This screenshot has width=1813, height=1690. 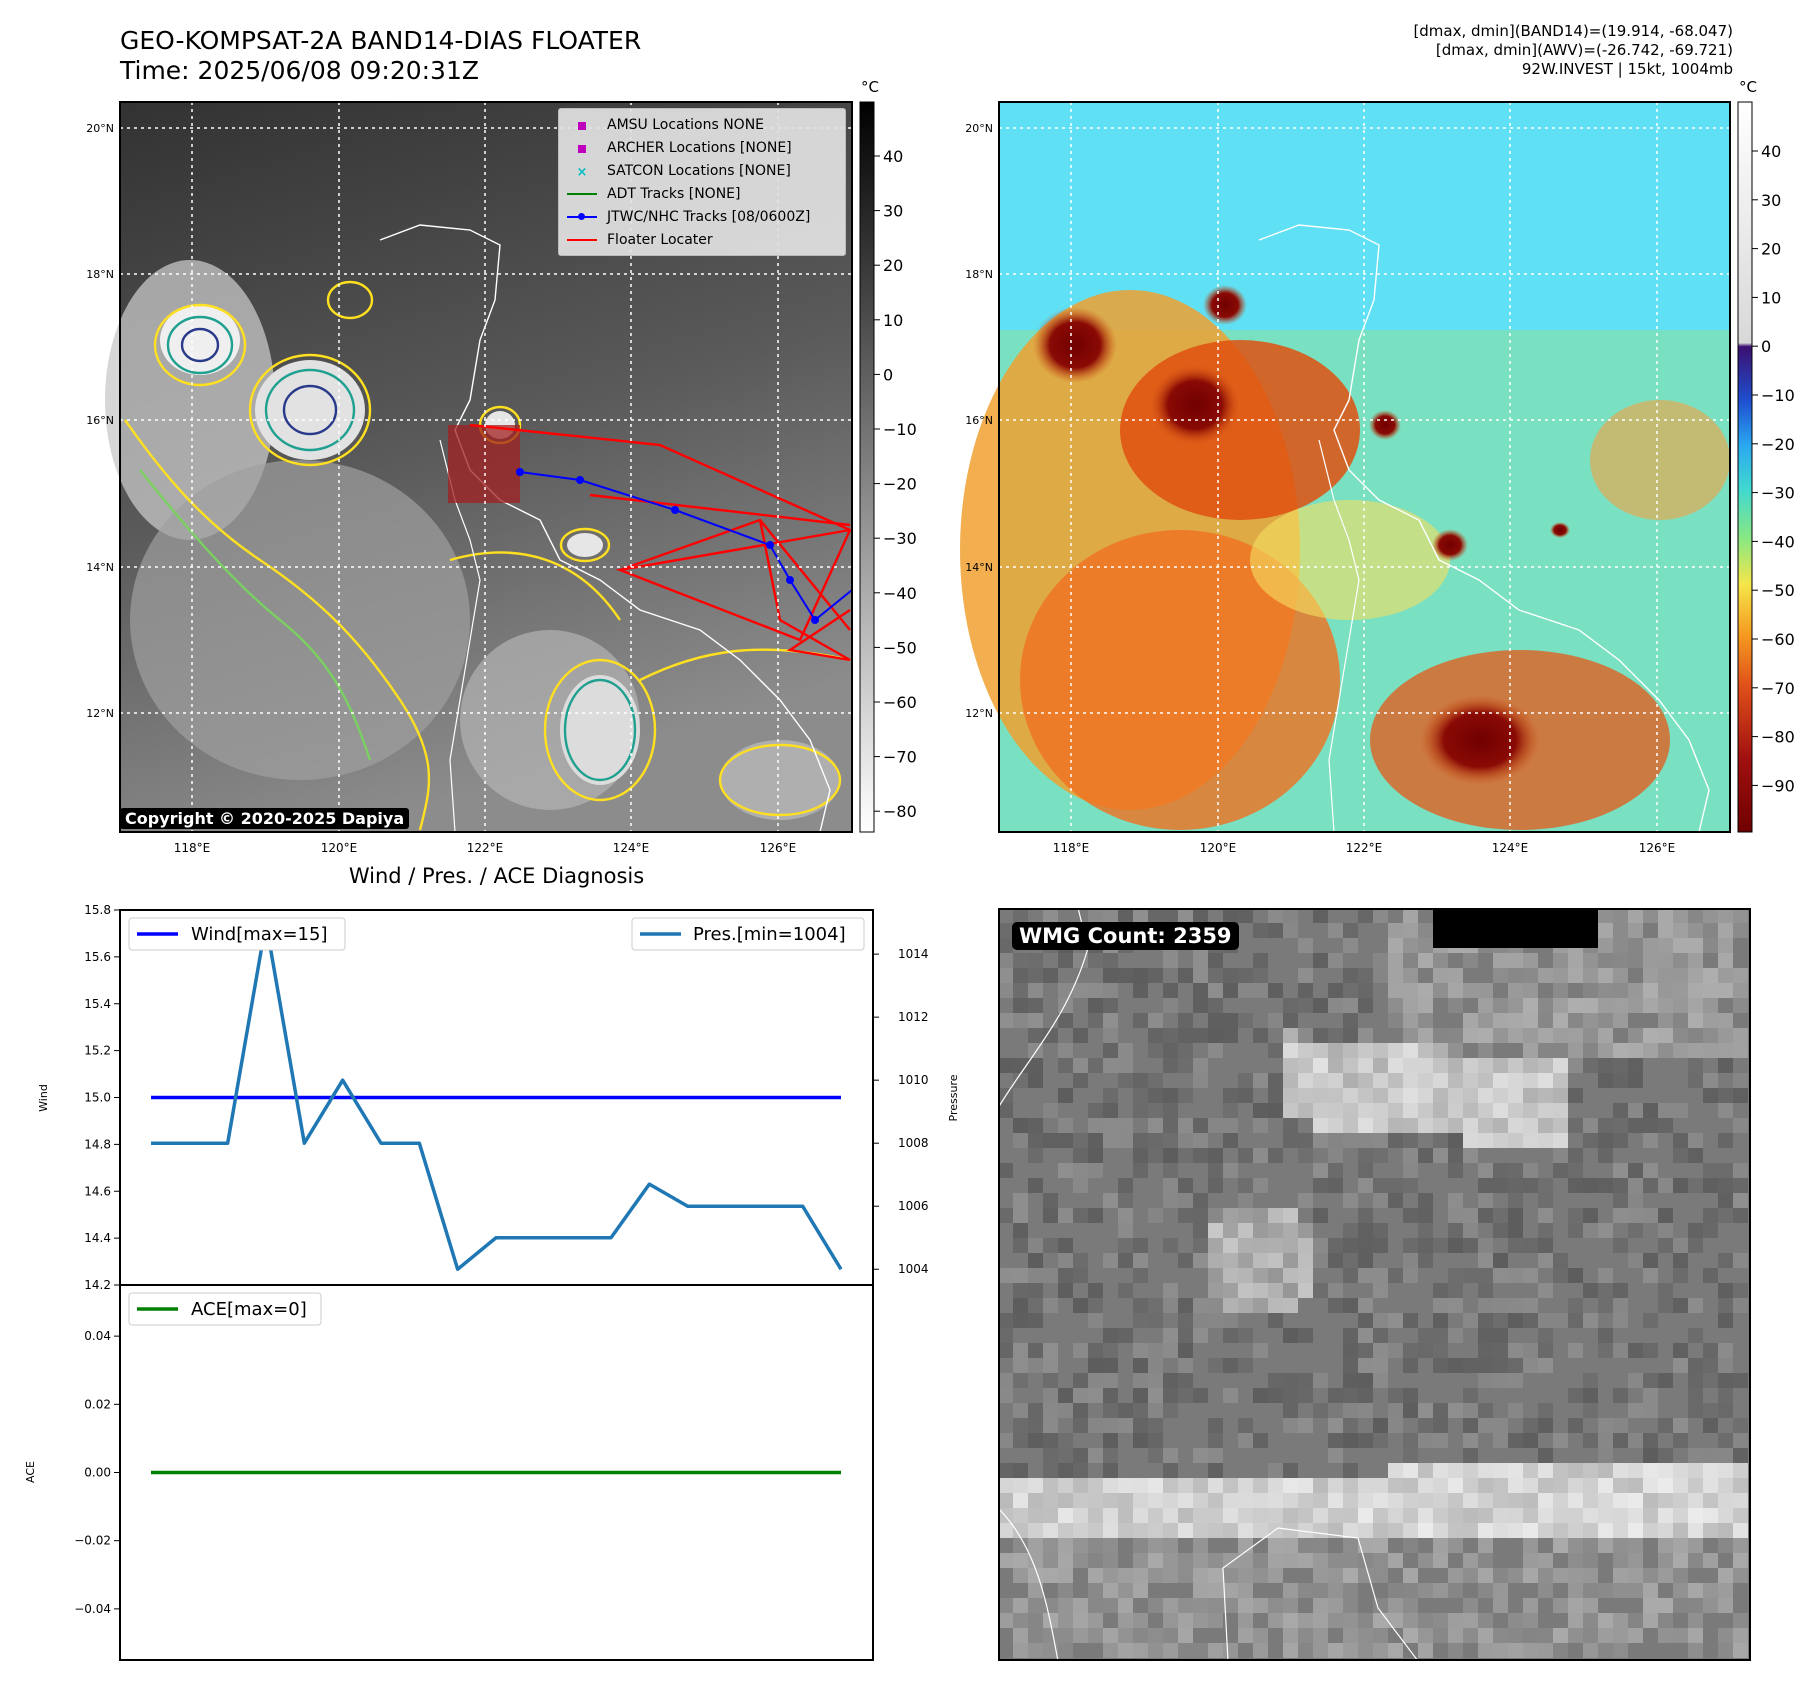 What do you see at coordinates (381, 40) in the screenshot?
I see `figure-title: GEO-KOMPSAT-2A BAND14-DIAS FLOATER` at bounding box center [381, 40].